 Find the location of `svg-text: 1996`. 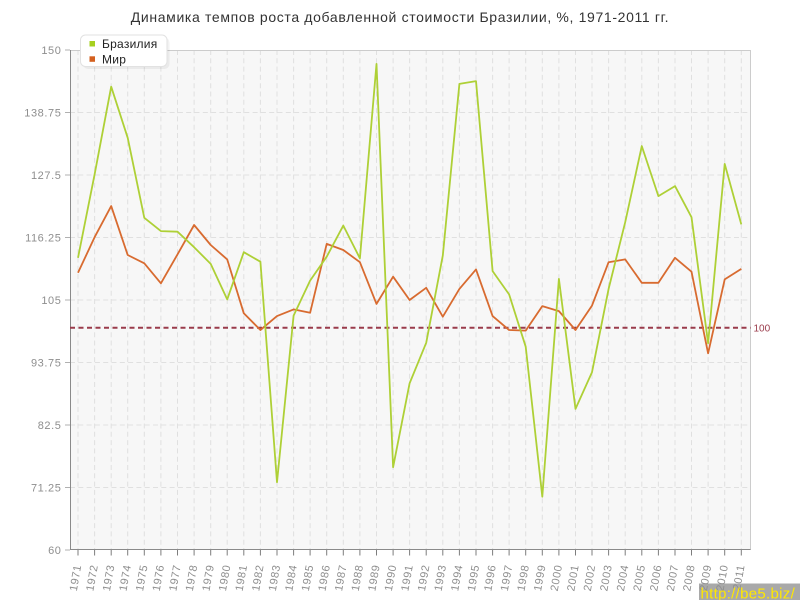

svg-text: 1996 is located at coordinates (490, 578).